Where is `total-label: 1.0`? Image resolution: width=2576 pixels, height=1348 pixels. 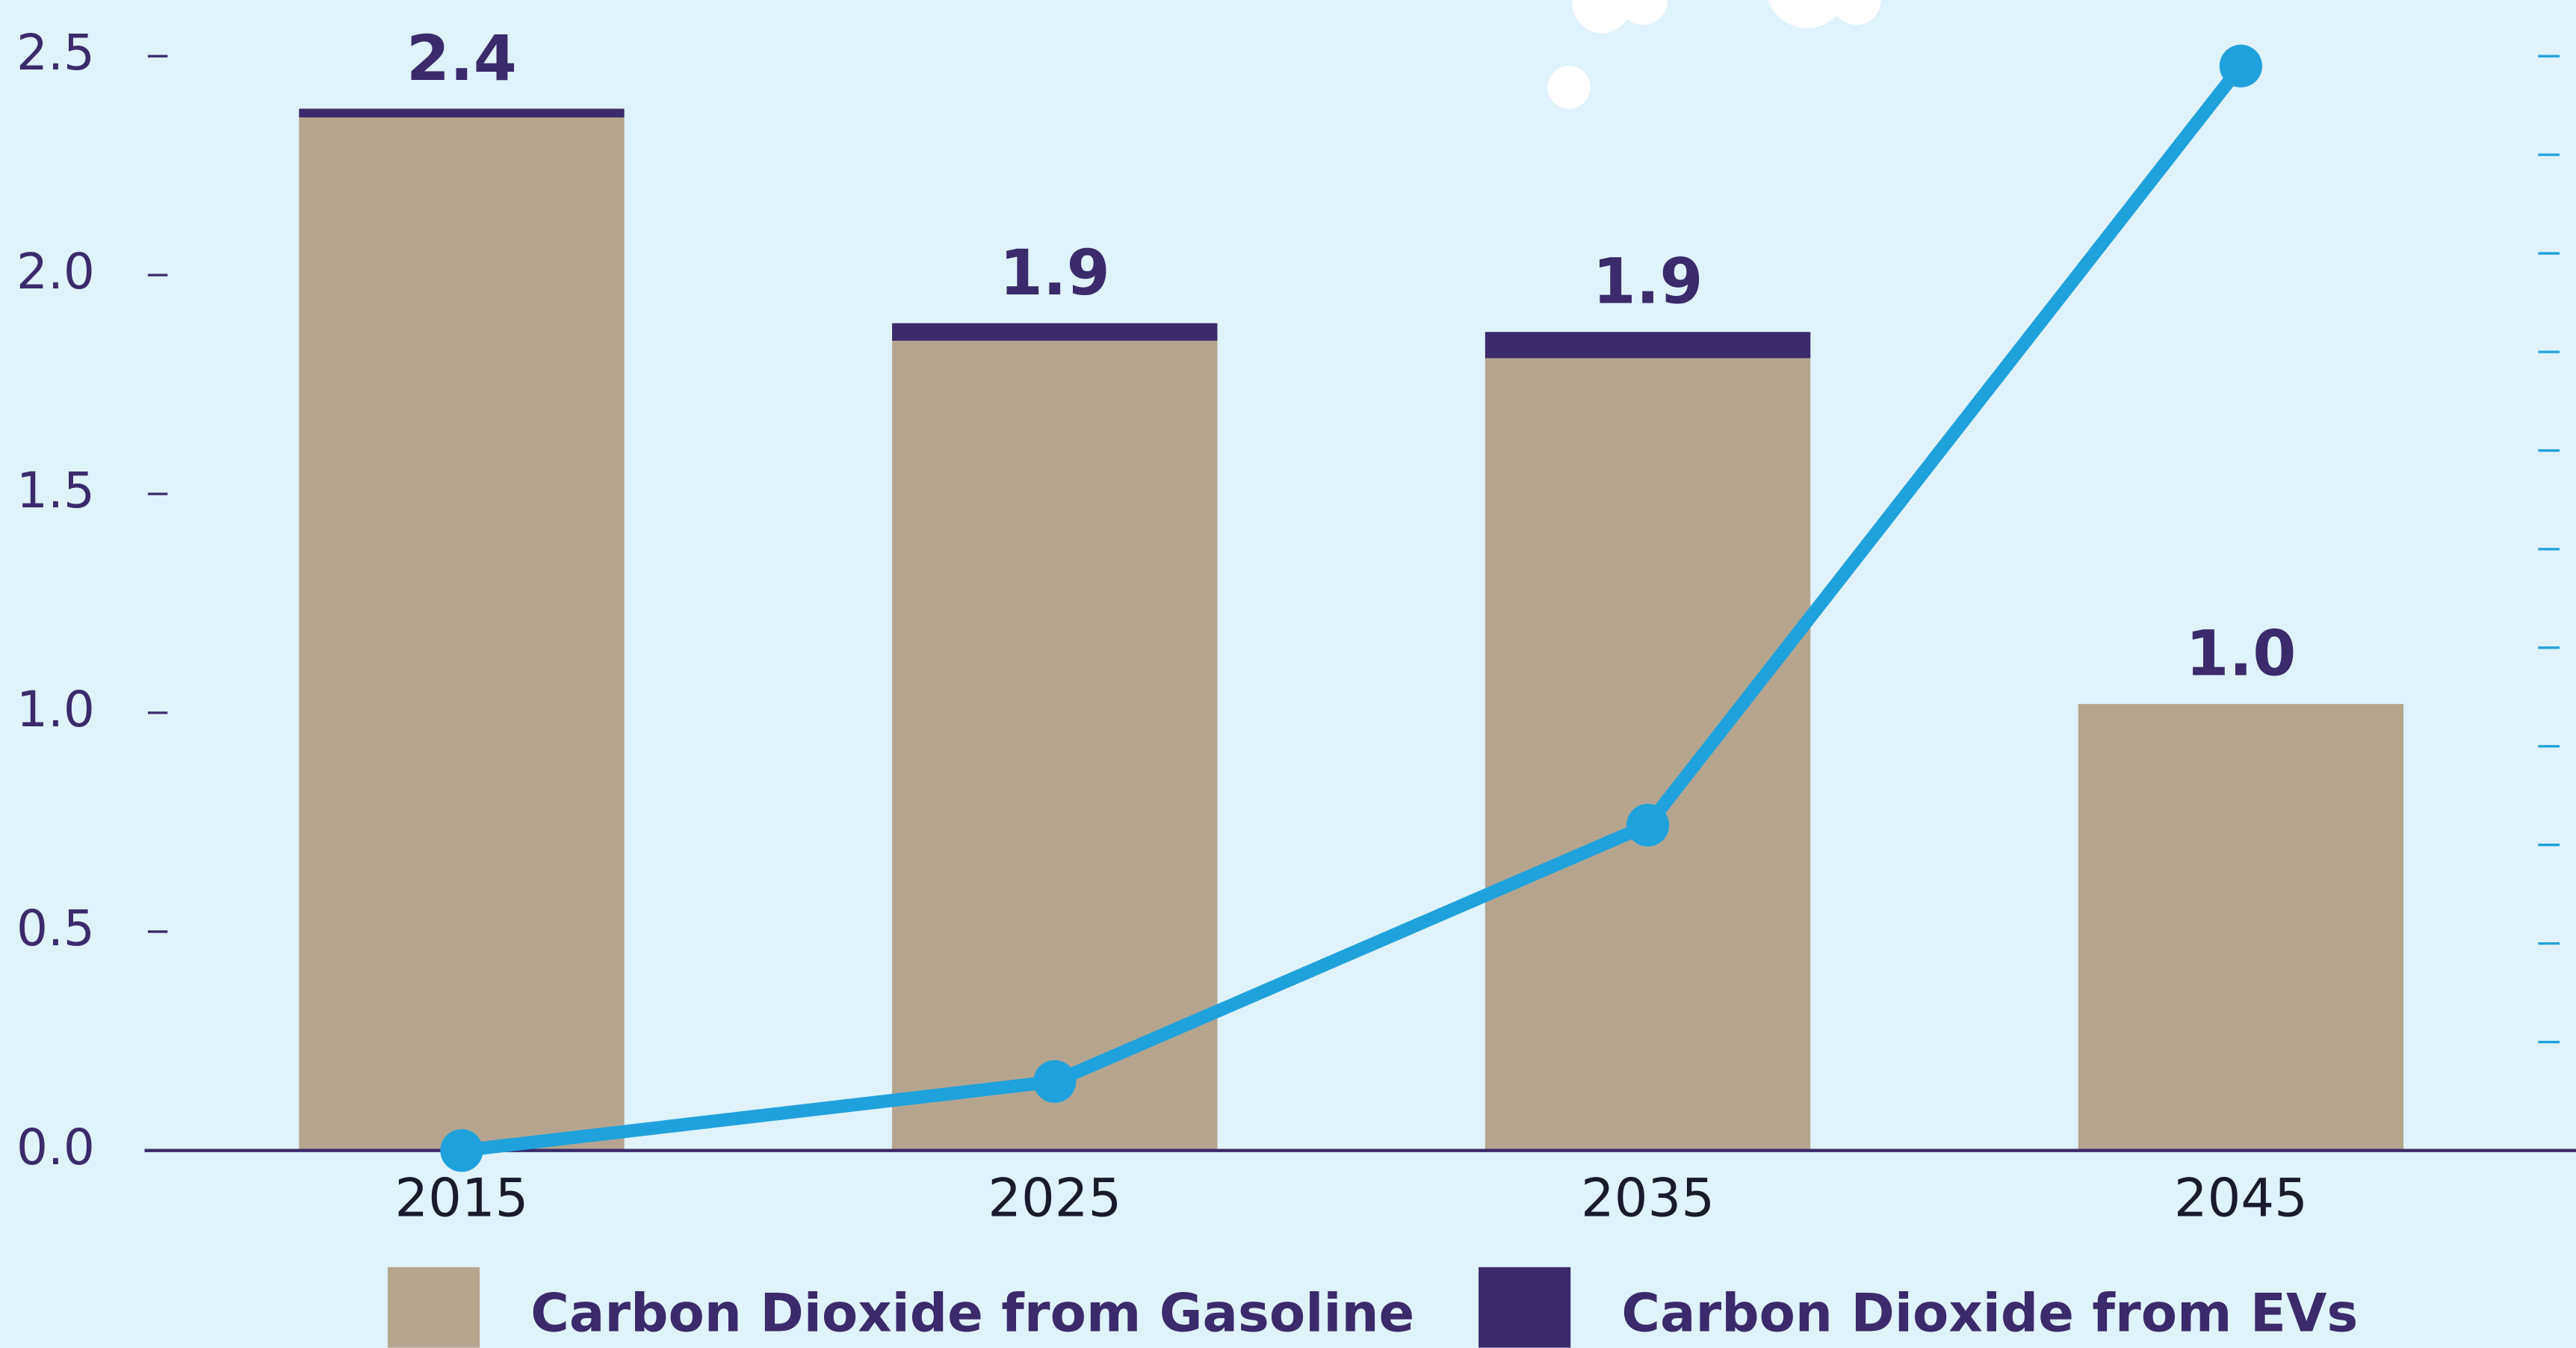
total-label: 1.0 is located at coordinates (2240, 653).